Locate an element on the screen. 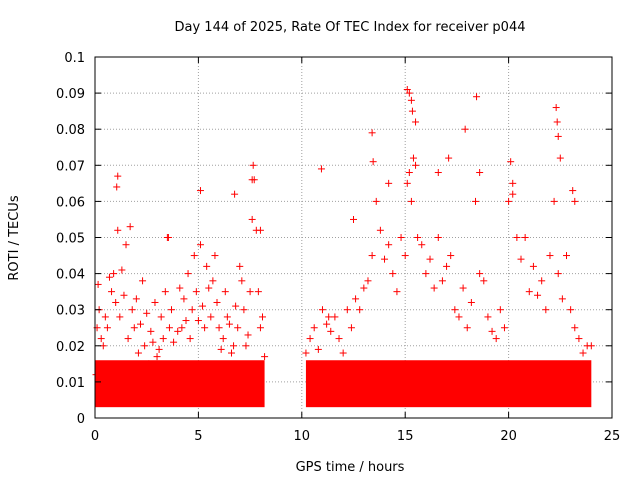 The height and width of the screenshot is (480, 640). dense-point-band is located at coordinates (343, 384).